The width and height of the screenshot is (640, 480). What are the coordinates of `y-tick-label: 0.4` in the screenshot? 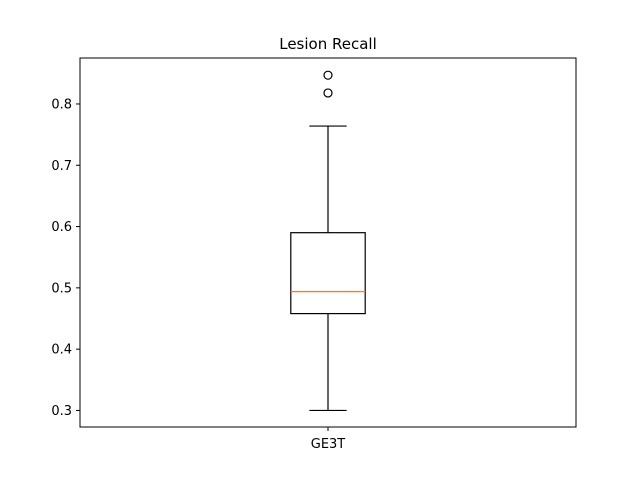 It's located at (61, 350).